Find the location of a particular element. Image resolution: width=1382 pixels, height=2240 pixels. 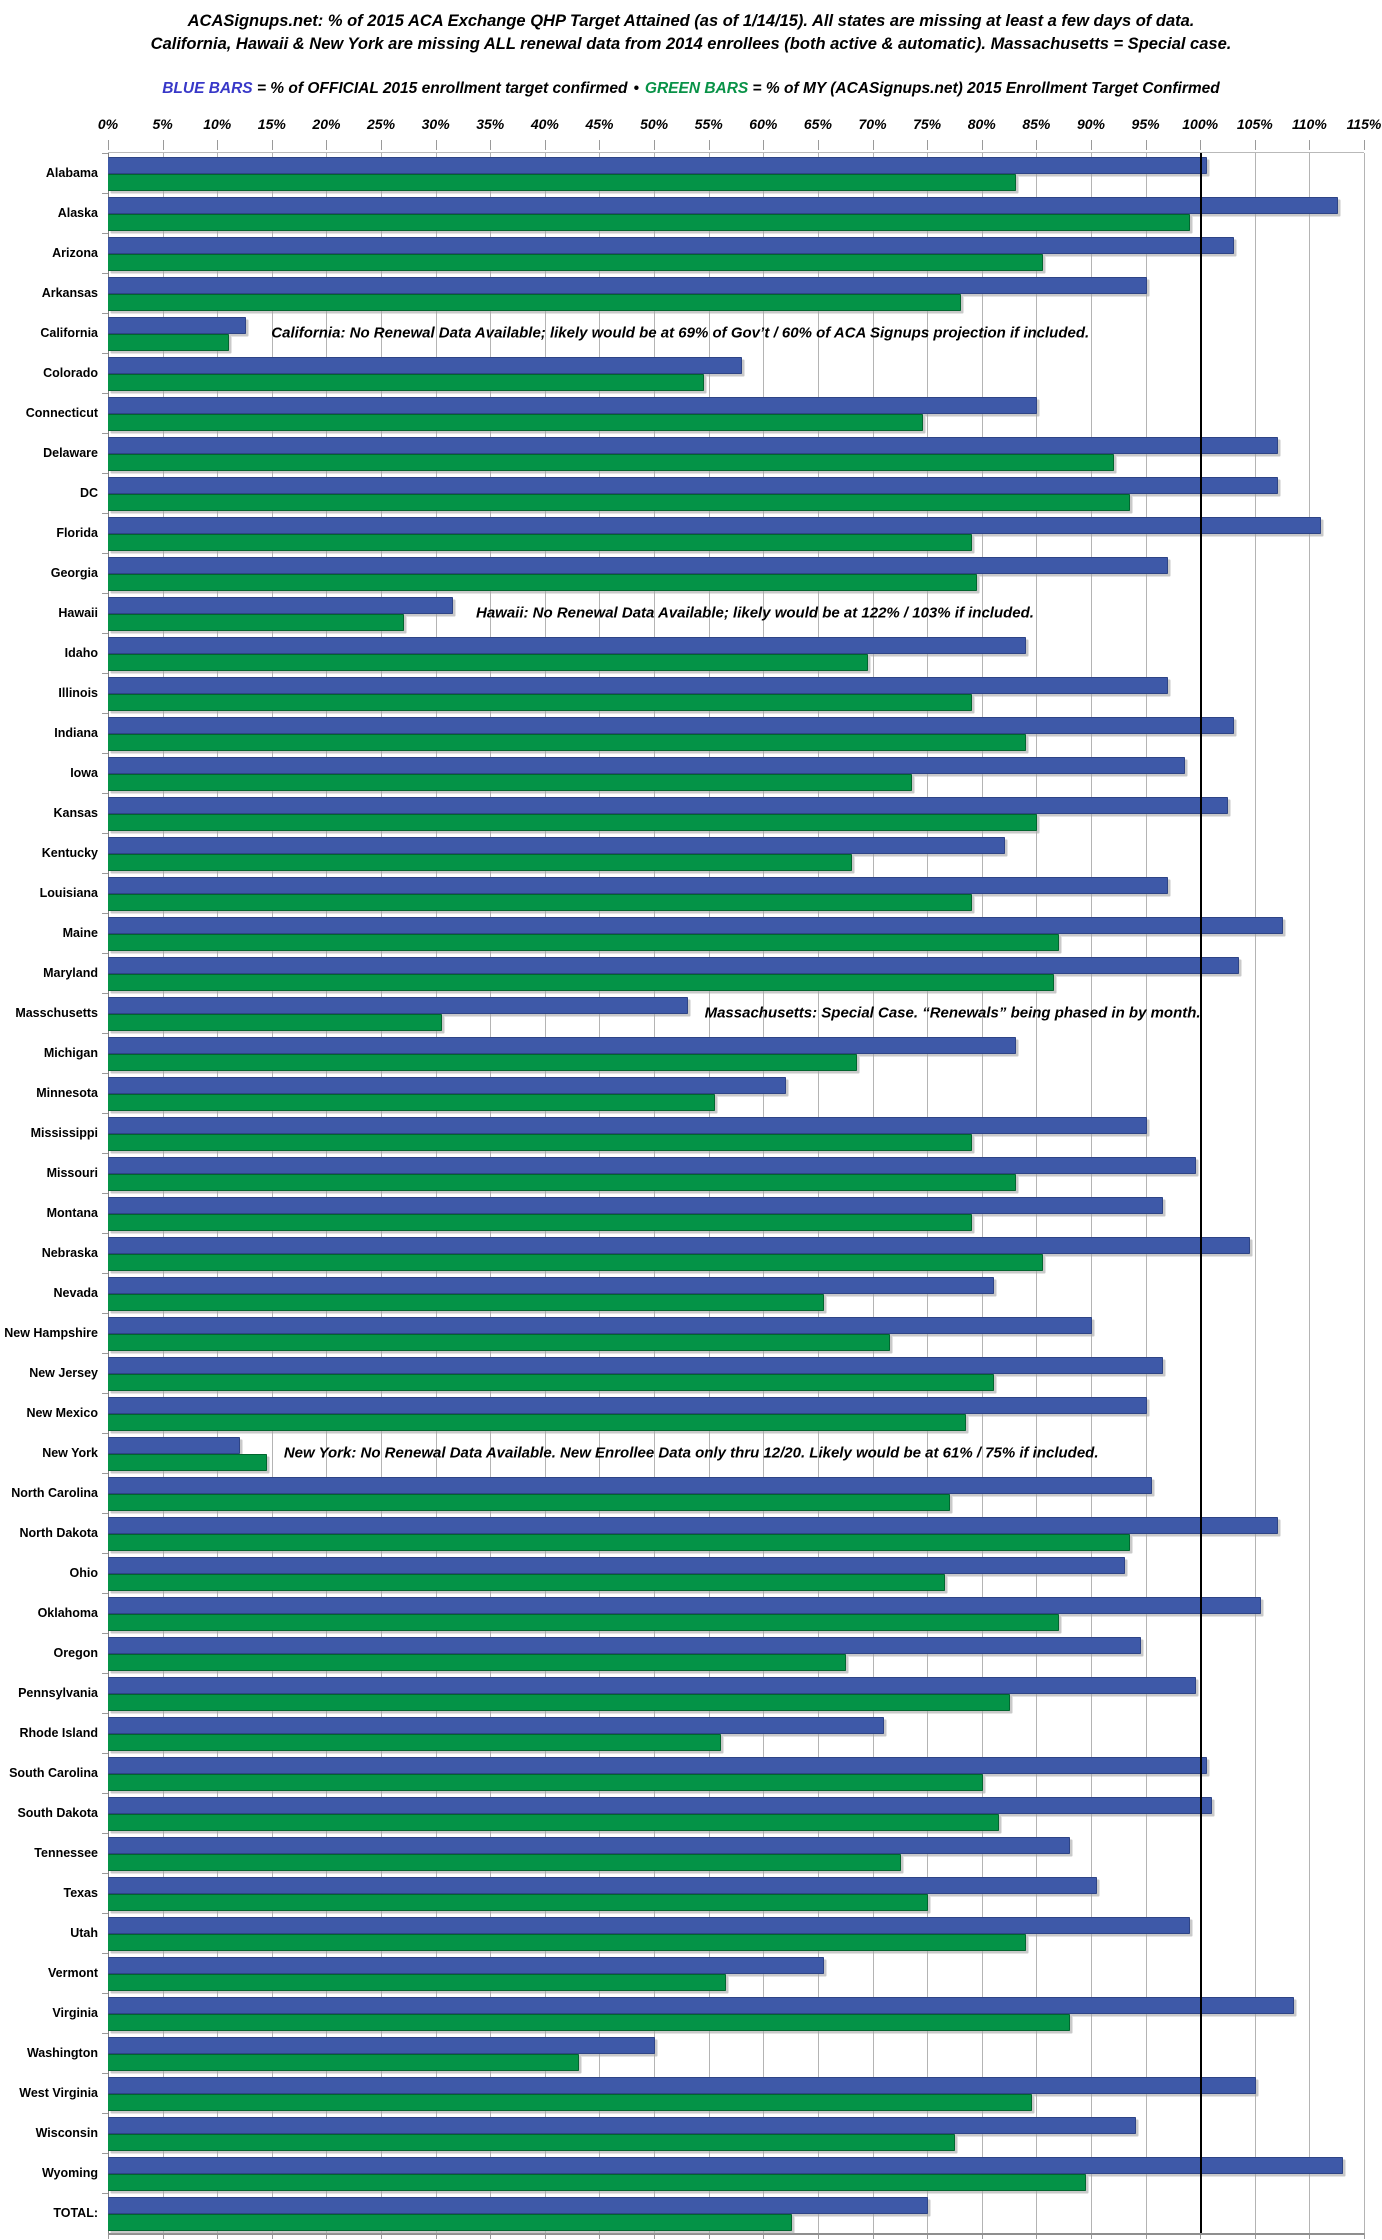

chart-row: North Dakota is located at coordinates (692, 1533).